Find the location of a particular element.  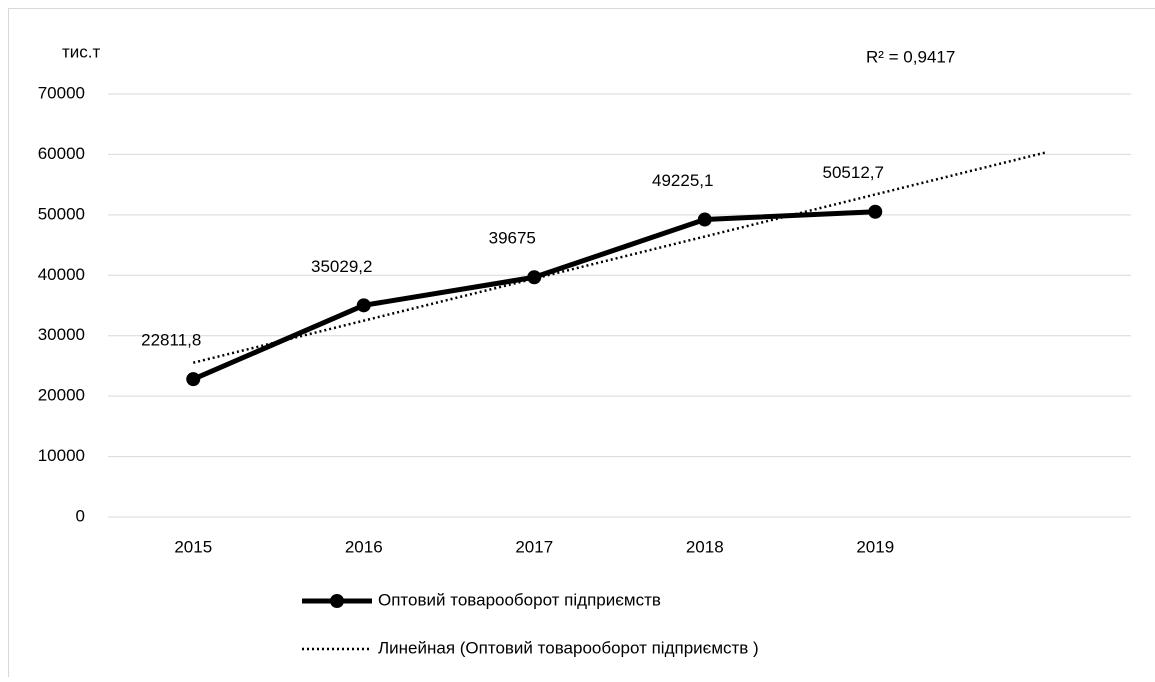

y-tick-label: 10000 is located at coordinates (61, 455).